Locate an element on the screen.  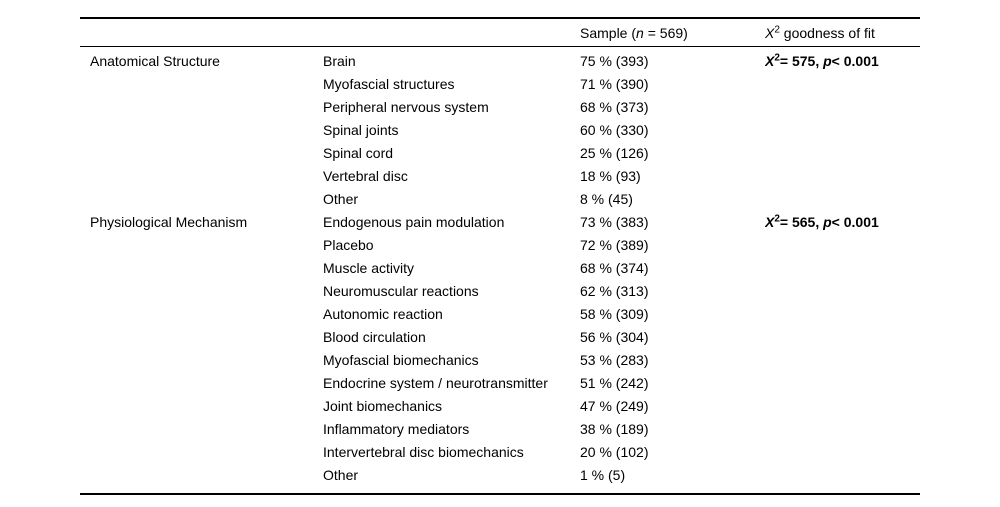
item-cell: Brain is located at coordinates (339, 61).